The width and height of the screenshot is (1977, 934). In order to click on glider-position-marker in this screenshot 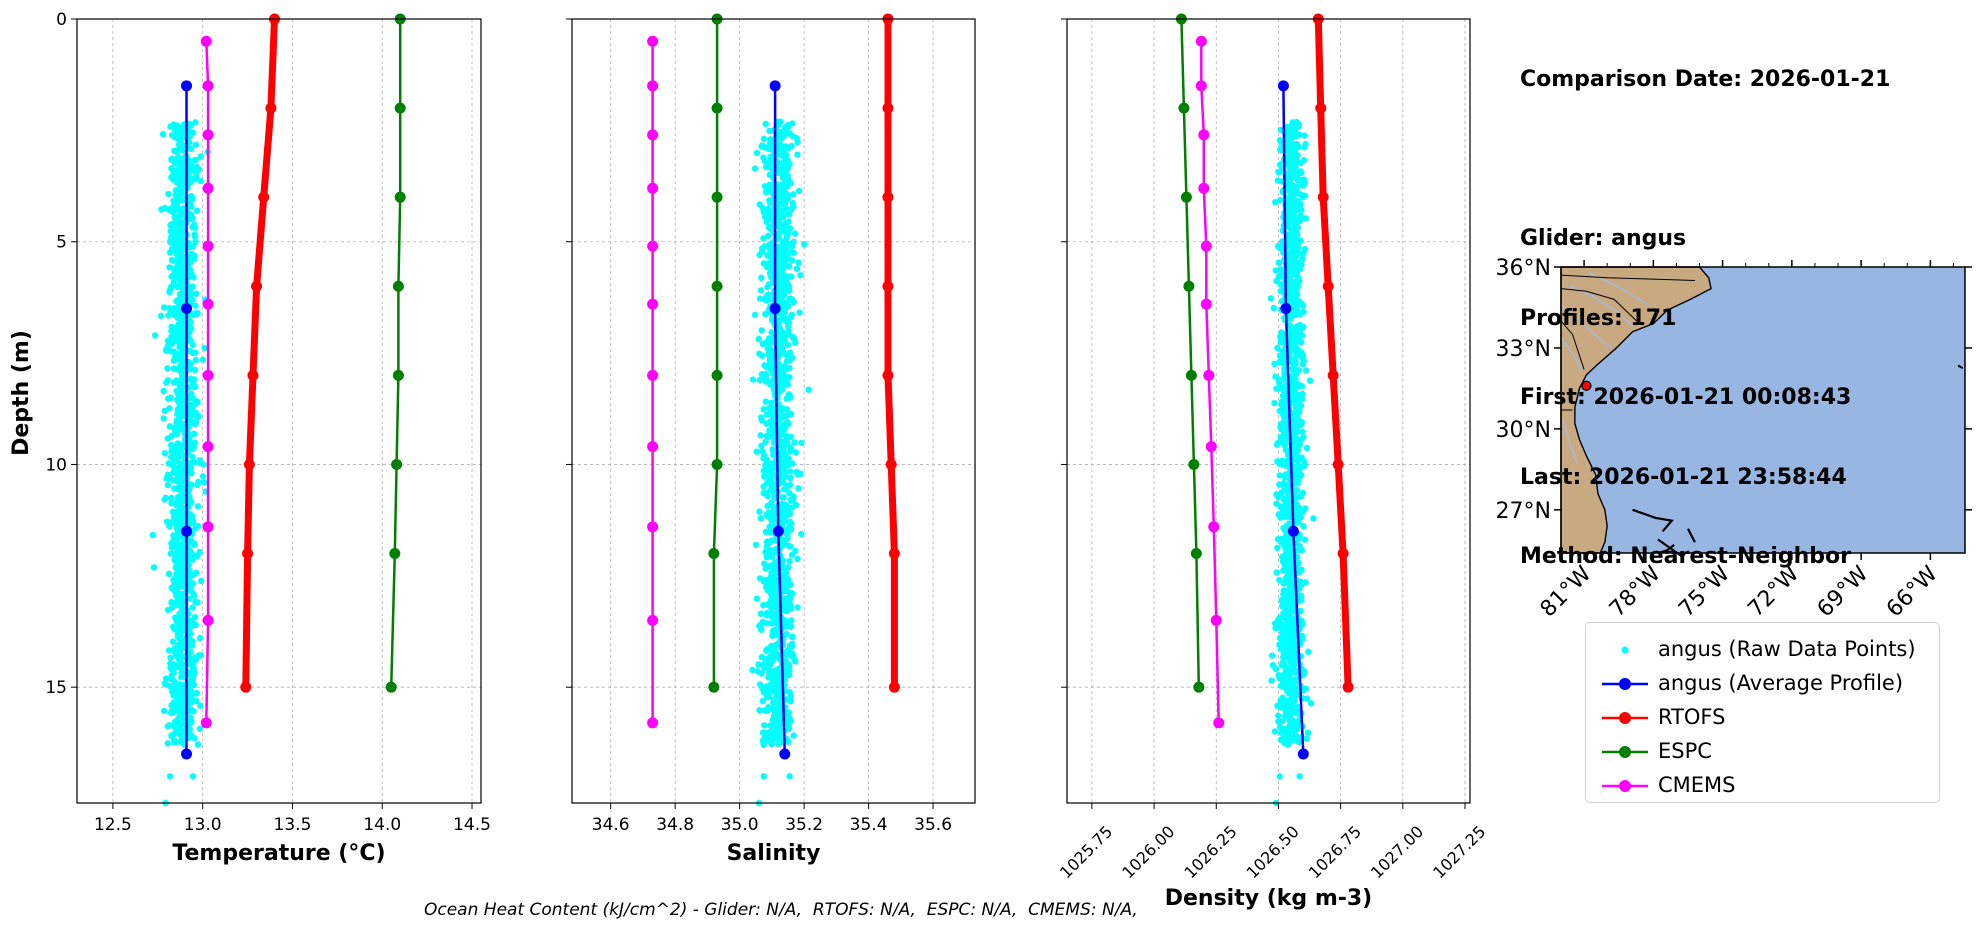, I will do `click(1586, 385)`.